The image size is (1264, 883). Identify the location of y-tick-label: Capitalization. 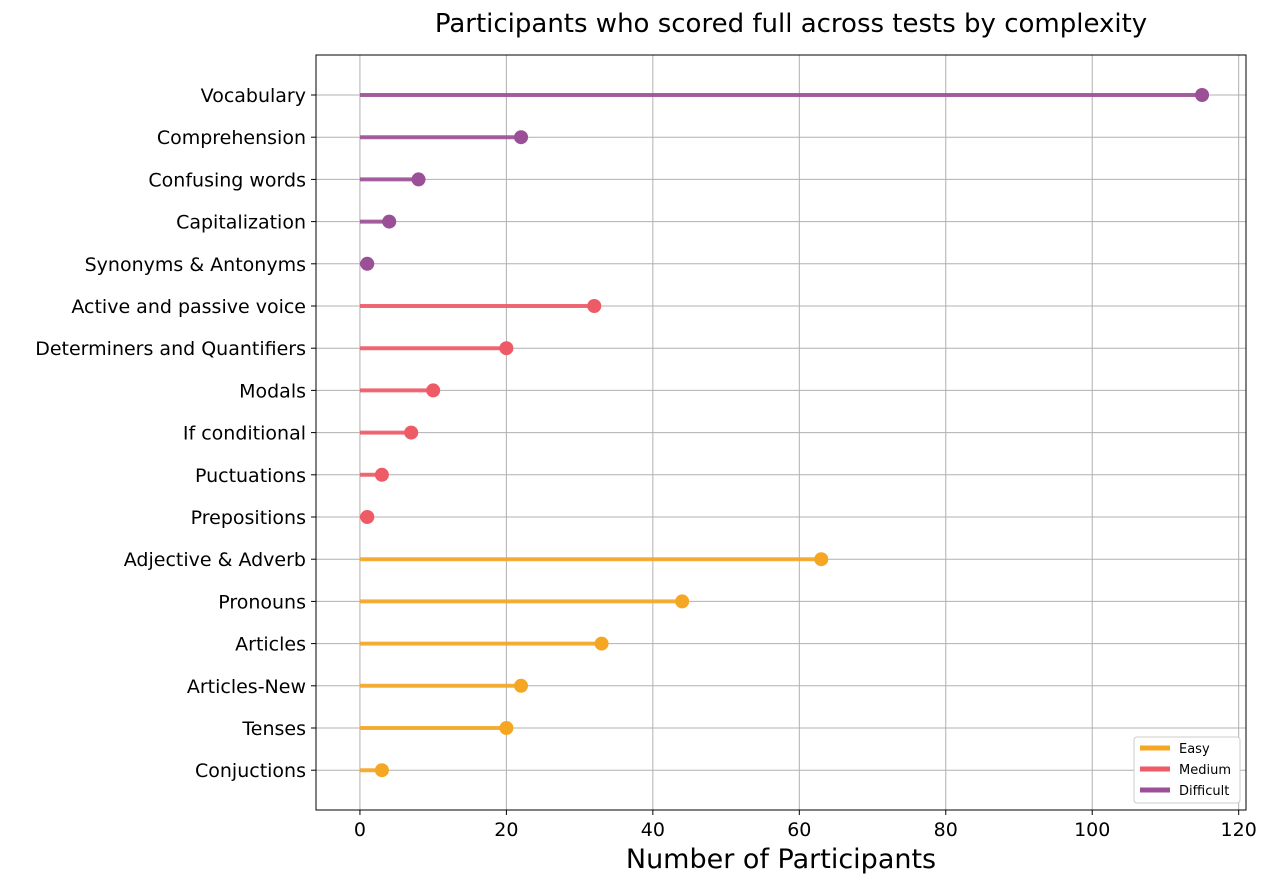
(241, 223).